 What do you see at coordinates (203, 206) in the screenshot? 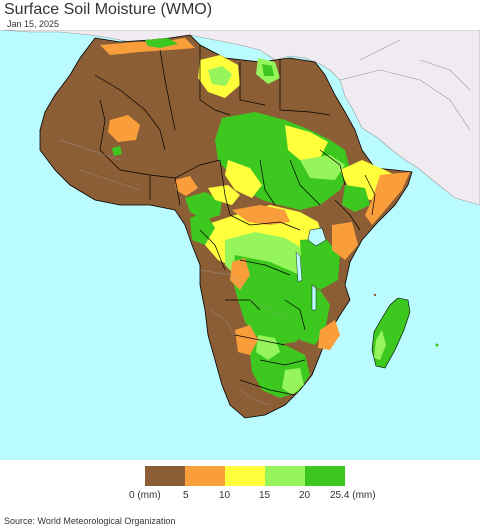
I see `westafrica-coast-green` at bounding box center [203, 206].